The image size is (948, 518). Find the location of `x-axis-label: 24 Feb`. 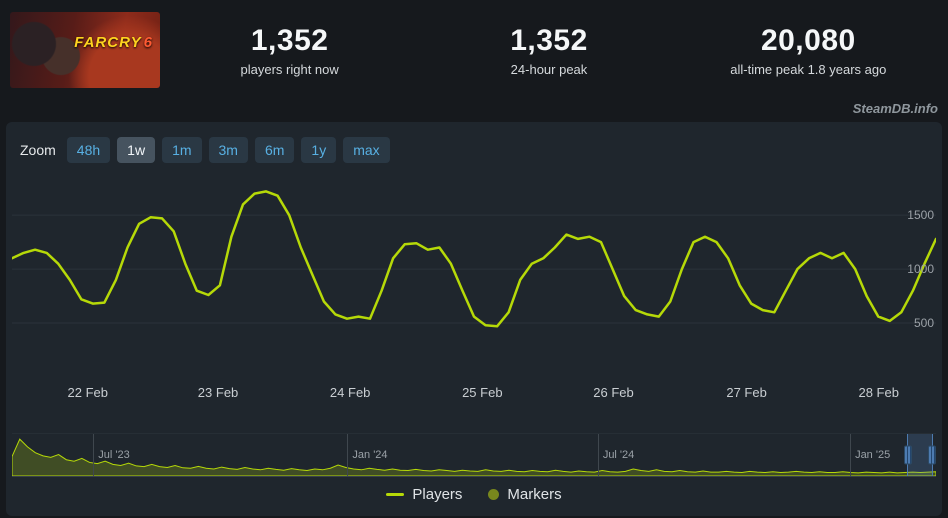

x-axis-label: 24 Feb is located at coordinates (350, 392).